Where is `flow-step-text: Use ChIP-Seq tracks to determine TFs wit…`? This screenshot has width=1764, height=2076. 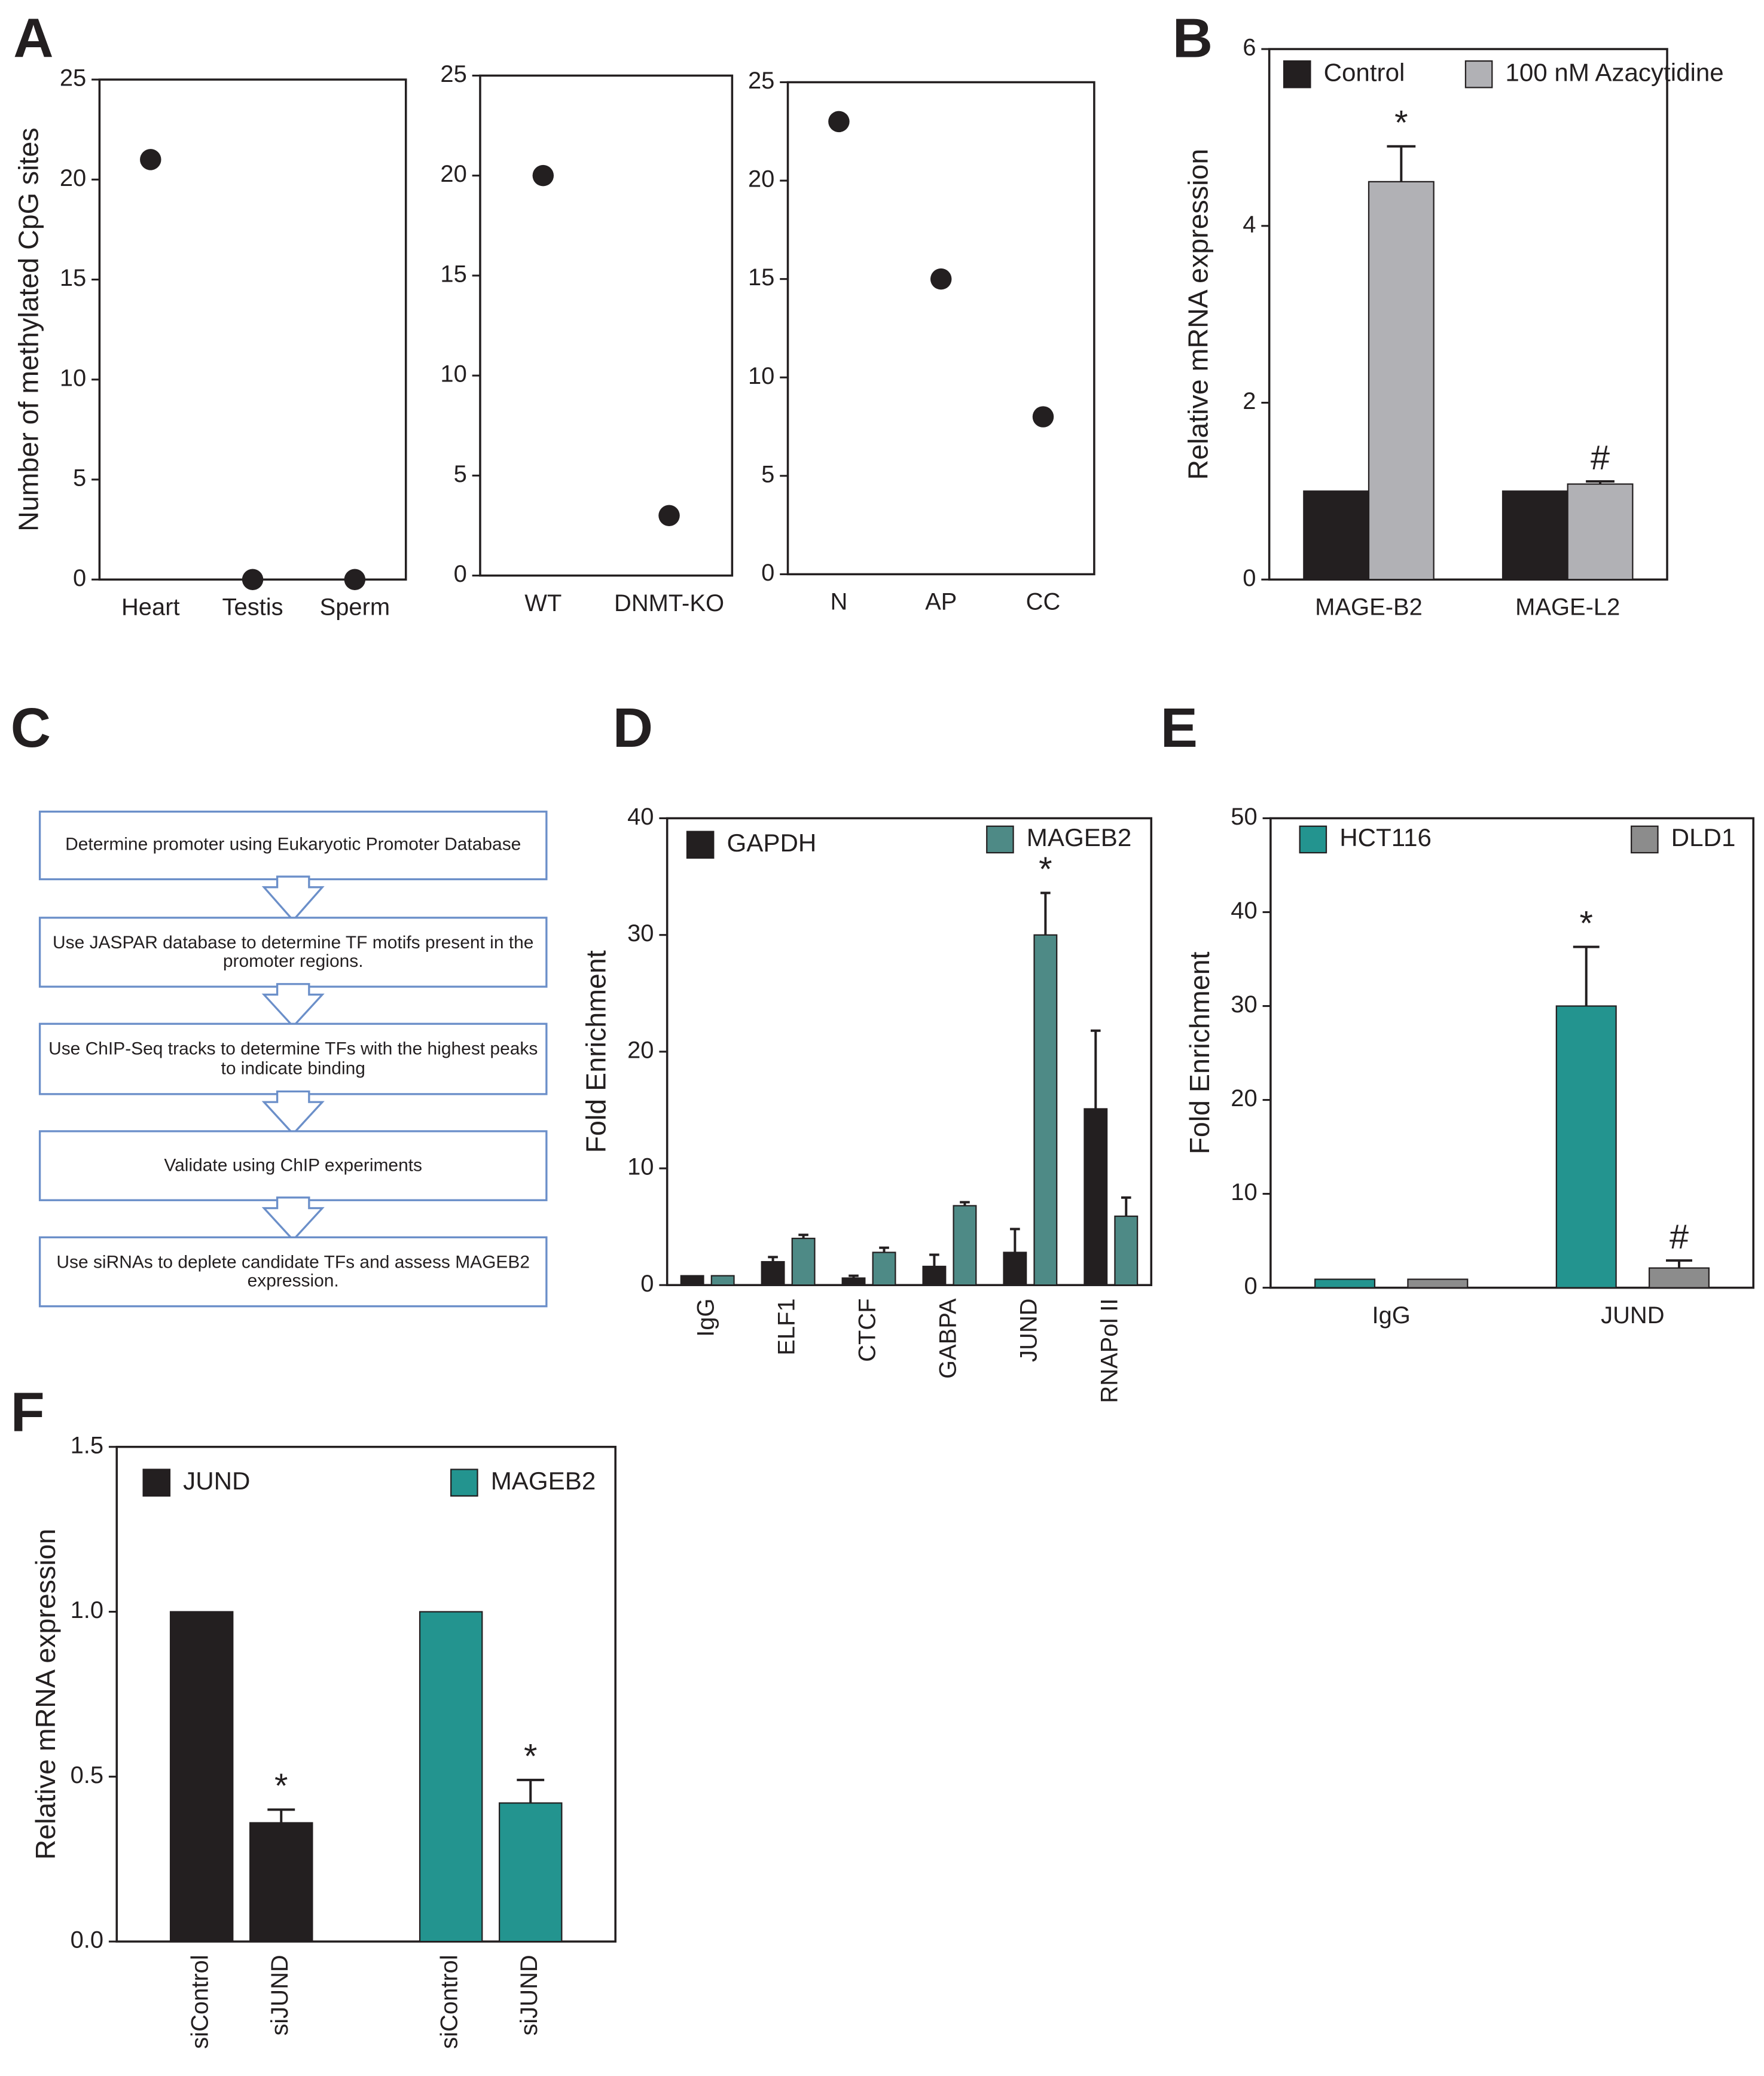
flow-step-text: Use ChIP-Seq tracks to determine TFs wit… is located at coordinates (293, 1058).